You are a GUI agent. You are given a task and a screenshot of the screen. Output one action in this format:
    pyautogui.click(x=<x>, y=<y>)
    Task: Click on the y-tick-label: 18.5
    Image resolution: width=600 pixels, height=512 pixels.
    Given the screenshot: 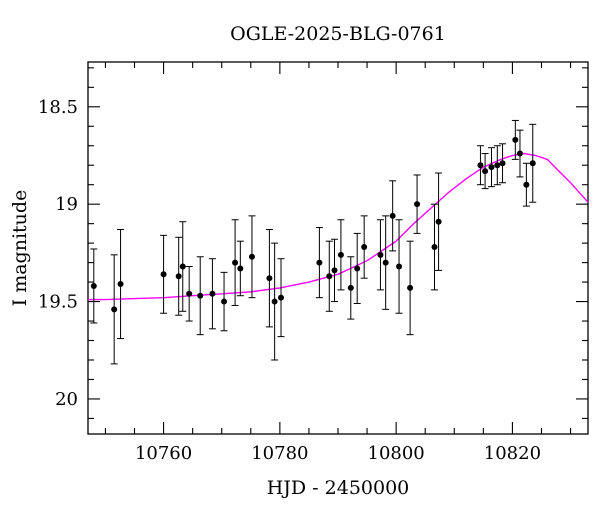 What is the action you would take?
    pyautogui.click(x=58, y=107)
    